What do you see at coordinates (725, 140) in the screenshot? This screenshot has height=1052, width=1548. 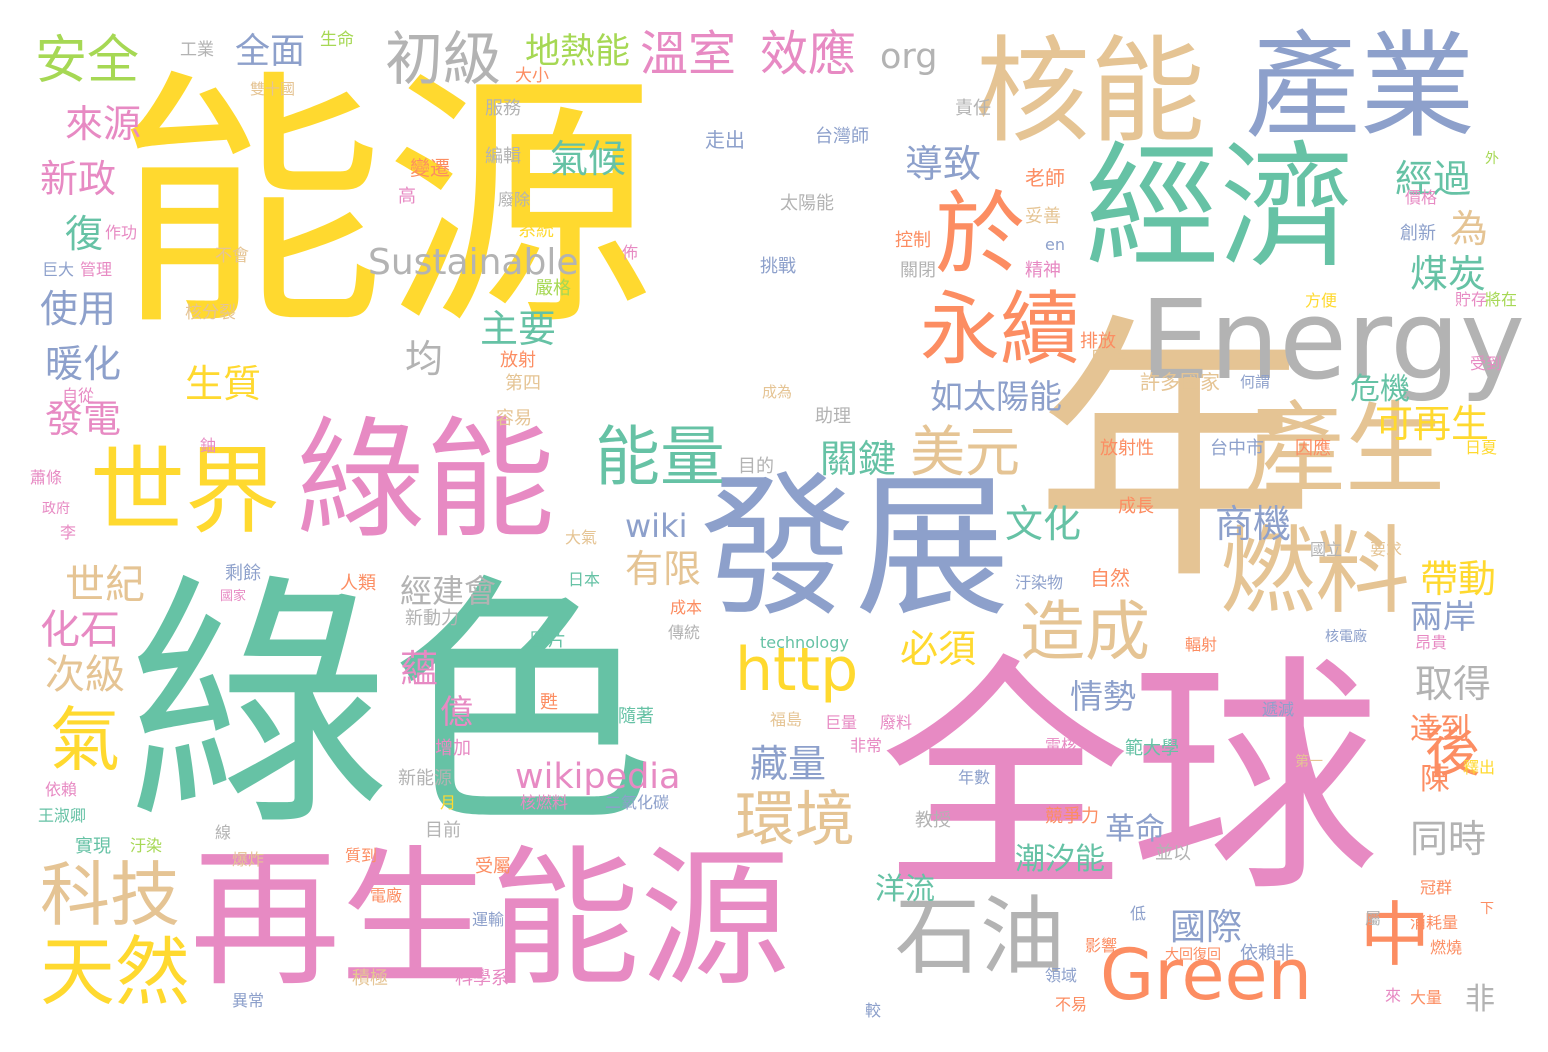 I see `word: 走出` at bounding box center [725, 140].